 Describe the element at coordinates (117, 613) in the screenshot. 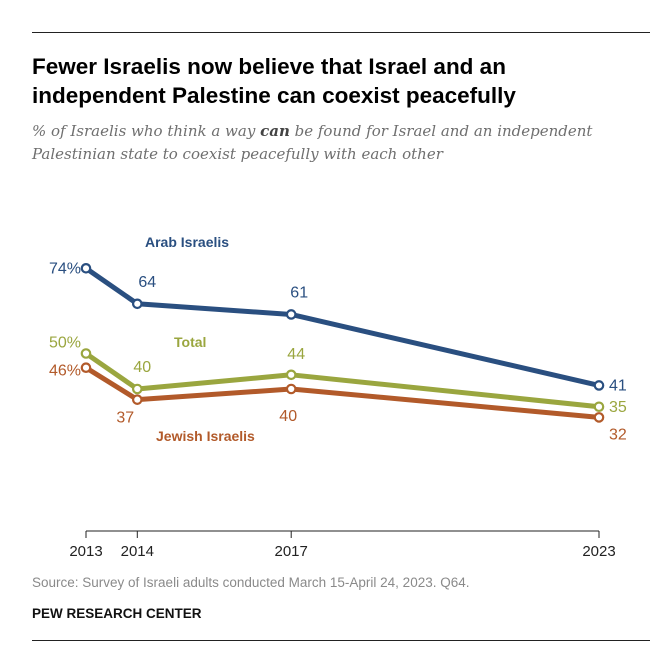

I see `organization-name: PEW RESEARCH CENTER` at that location.